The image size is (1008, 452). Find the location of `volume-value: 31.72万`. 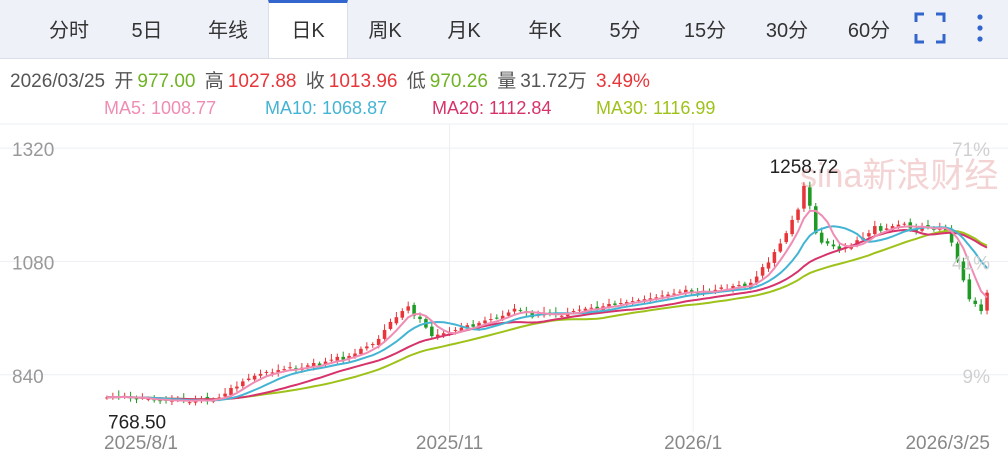

volume-value: 31.72万 is located at coordinates (553, 81).